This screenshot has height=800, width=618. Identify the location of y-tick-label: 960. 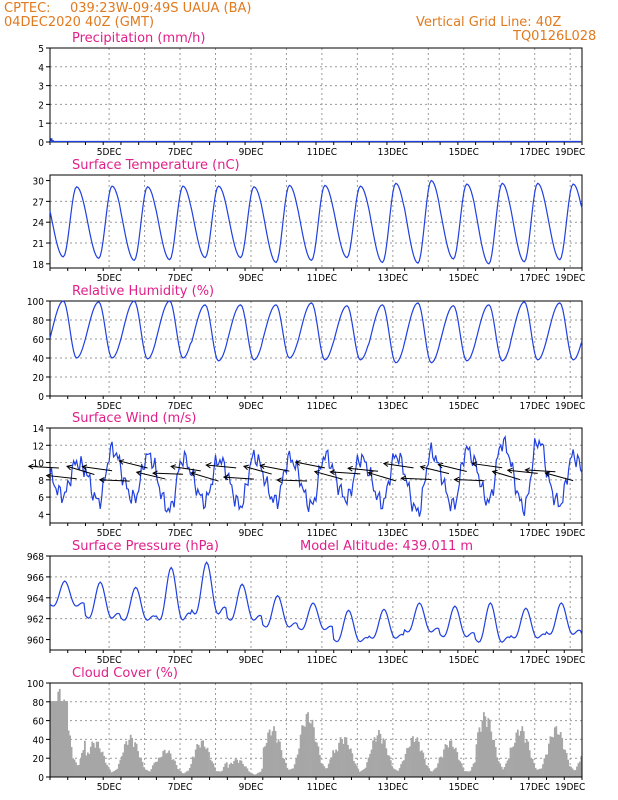
(35, 641).